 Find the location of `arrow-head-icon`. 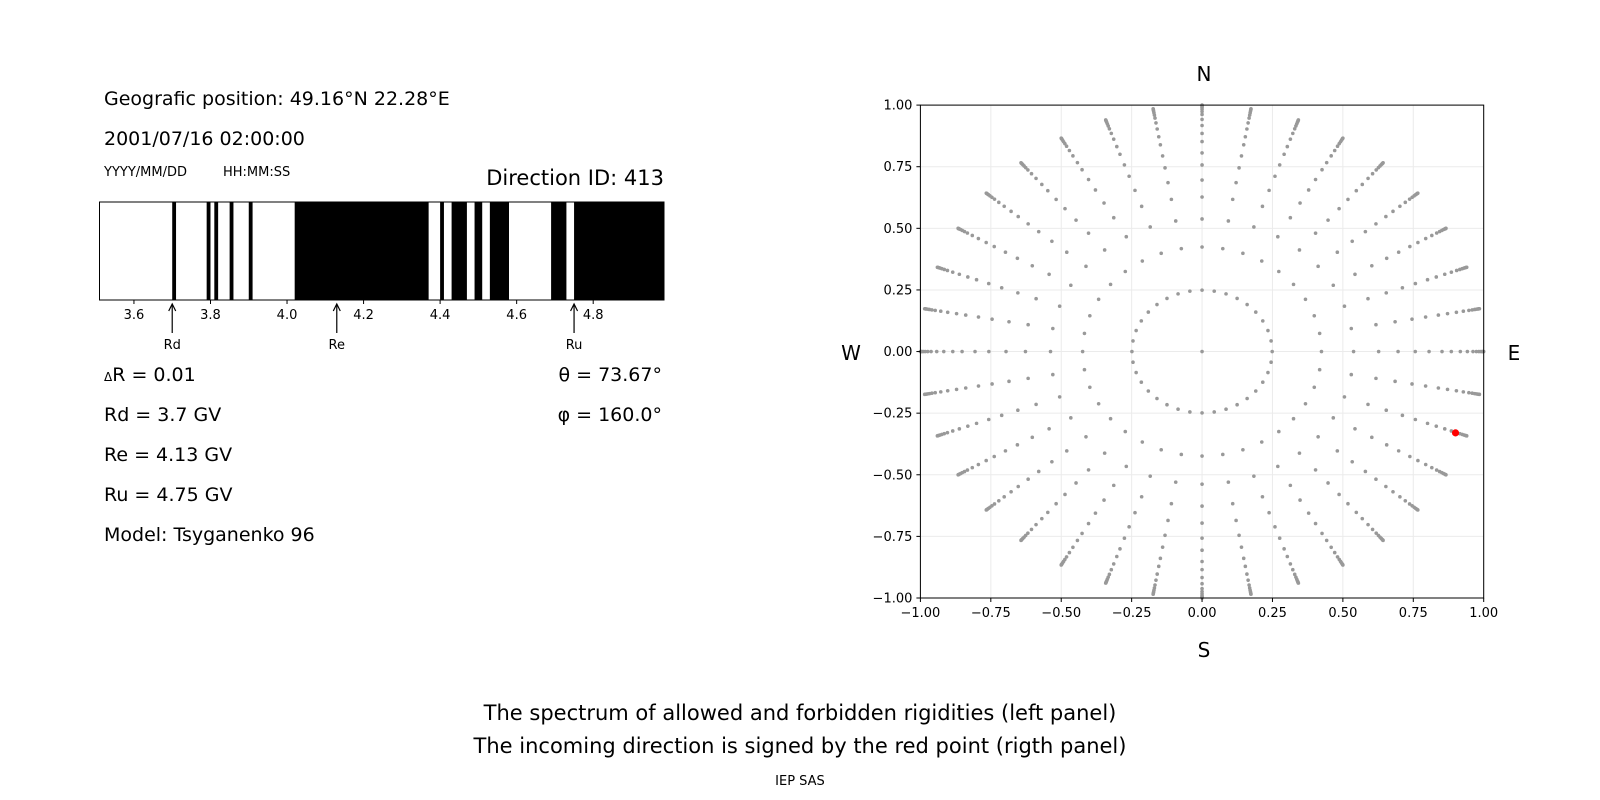

arrow-head-icon is located at coordinates (336, 307).